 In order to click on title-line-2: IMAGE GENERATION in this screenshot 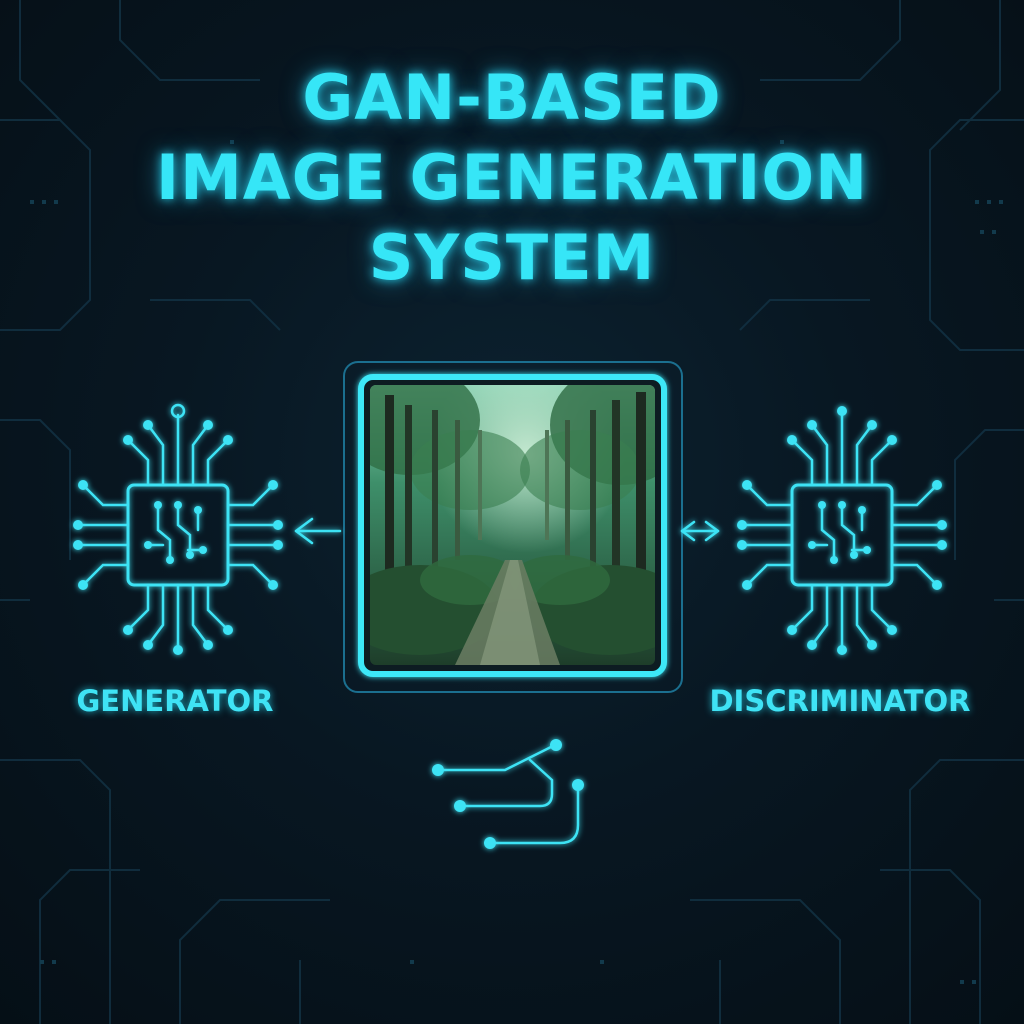, I will do `click(512, 177)`.